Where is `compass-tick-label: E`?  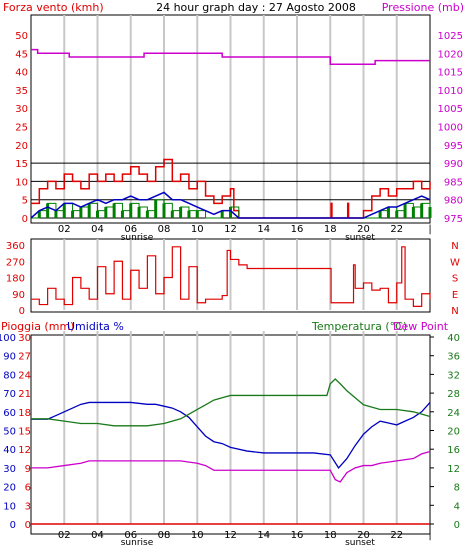 compass-tick-label: E is located at coordinates (455, 295).